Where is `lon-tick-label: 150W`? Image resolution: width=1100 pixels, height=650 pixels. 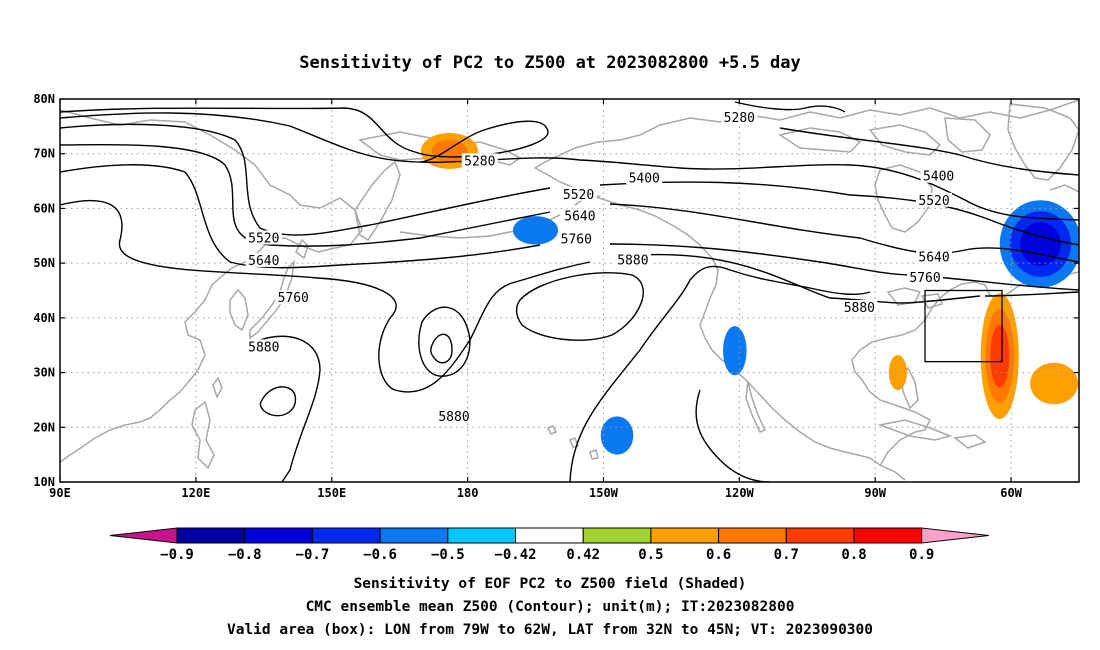
lon-tick-label: 150W is located at coordinates (604, 493).